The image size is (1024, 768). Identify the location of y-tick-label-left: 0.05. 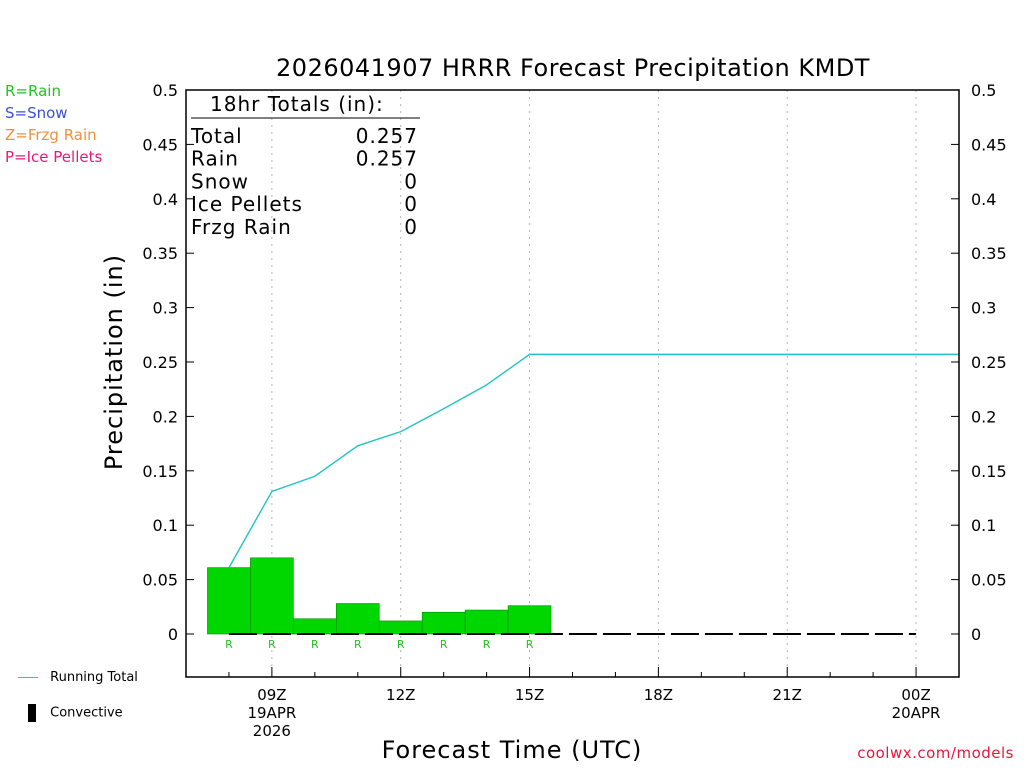
(160, 580).